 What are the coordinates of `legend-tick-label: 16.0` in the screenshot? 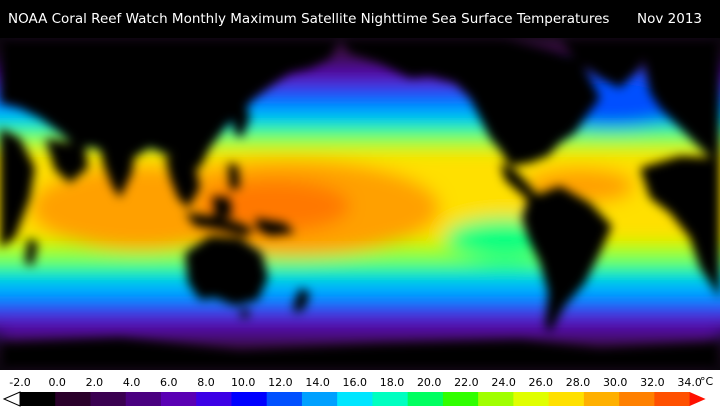 It's located at (355, 382).